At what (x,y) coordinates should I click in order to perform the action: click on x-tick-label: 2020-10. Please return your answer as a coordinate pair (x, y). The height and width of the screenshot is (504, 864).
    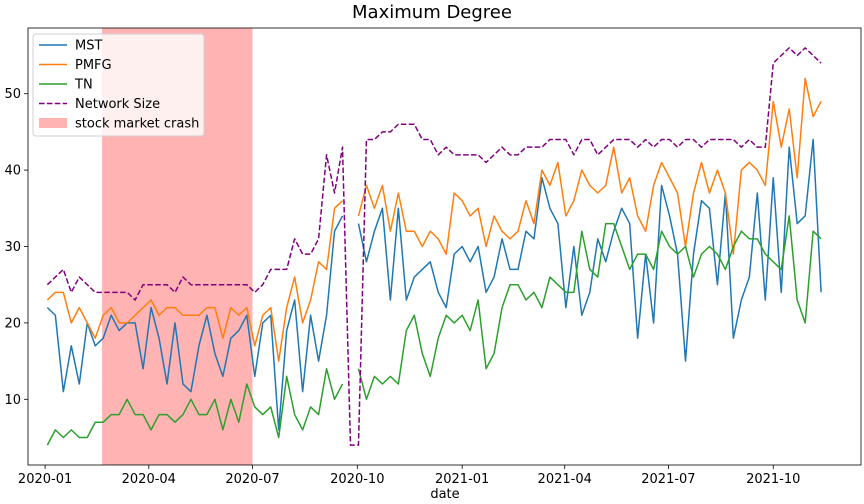
    Looking at the image, I should click on (357, 479).